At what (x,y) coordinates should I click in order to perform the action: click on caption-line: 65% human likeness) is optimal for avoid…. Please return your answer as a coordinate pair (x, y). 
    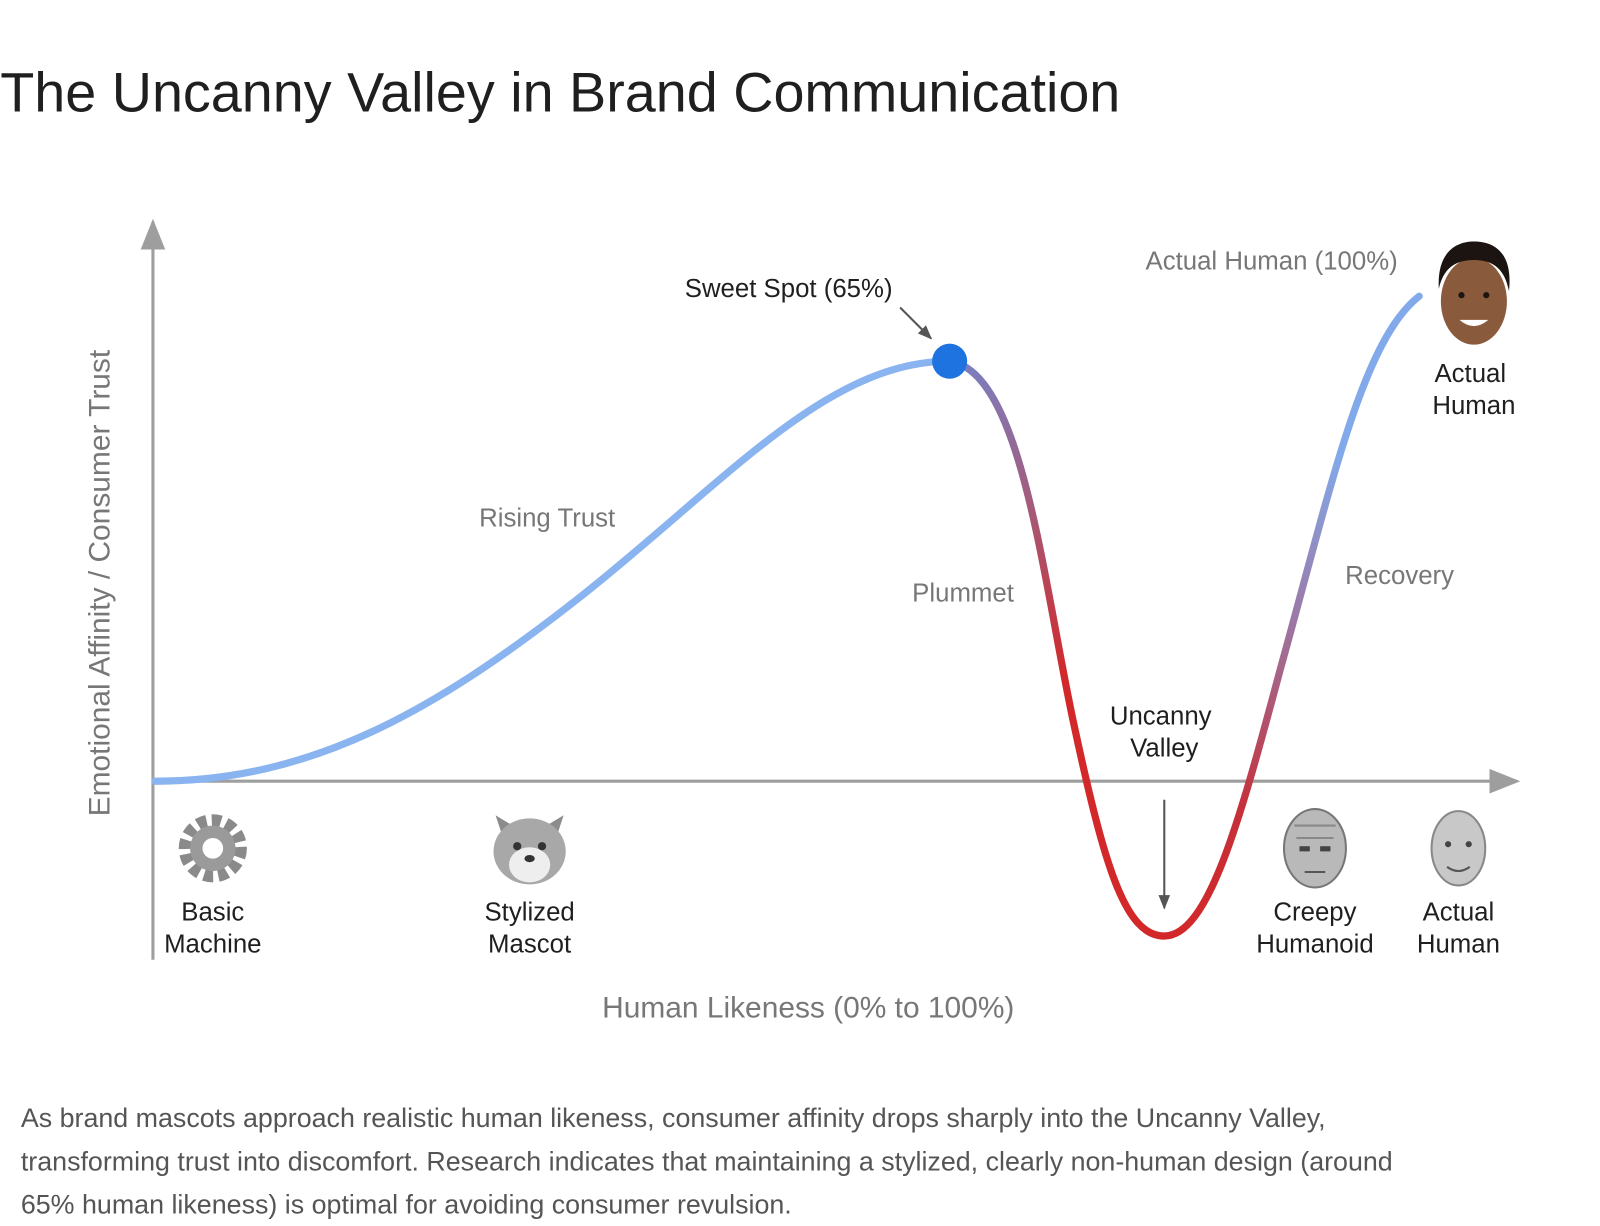
    Looking at the image, I should click on (406, 1205).